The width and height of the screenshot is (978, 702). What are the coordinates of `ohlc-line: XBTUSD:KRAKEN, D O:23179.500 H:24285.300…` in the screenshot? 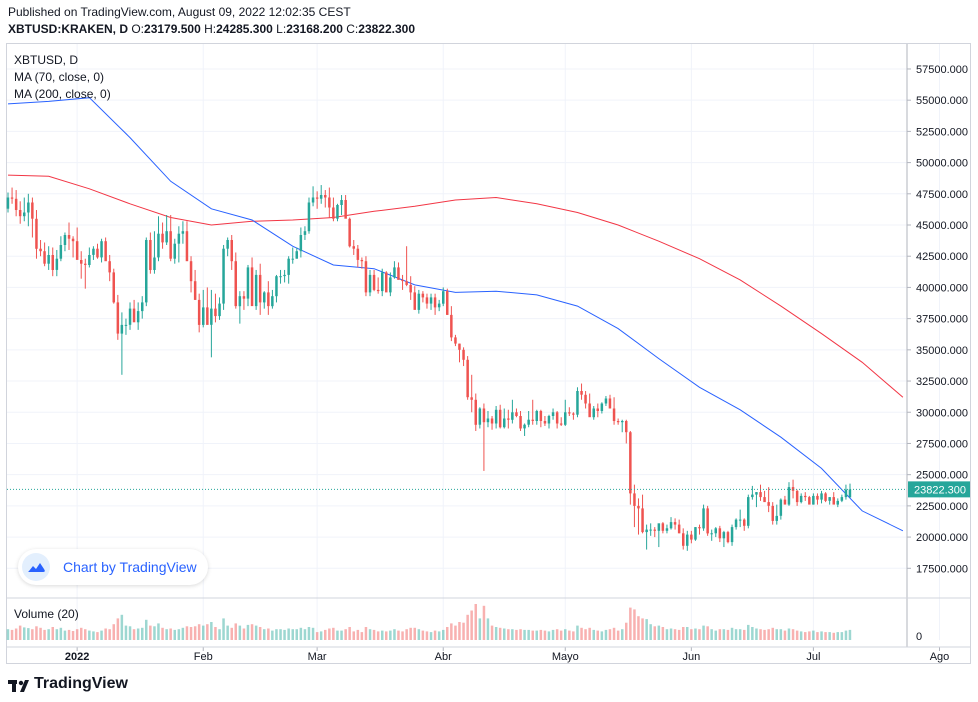 It's located at (211, 29).